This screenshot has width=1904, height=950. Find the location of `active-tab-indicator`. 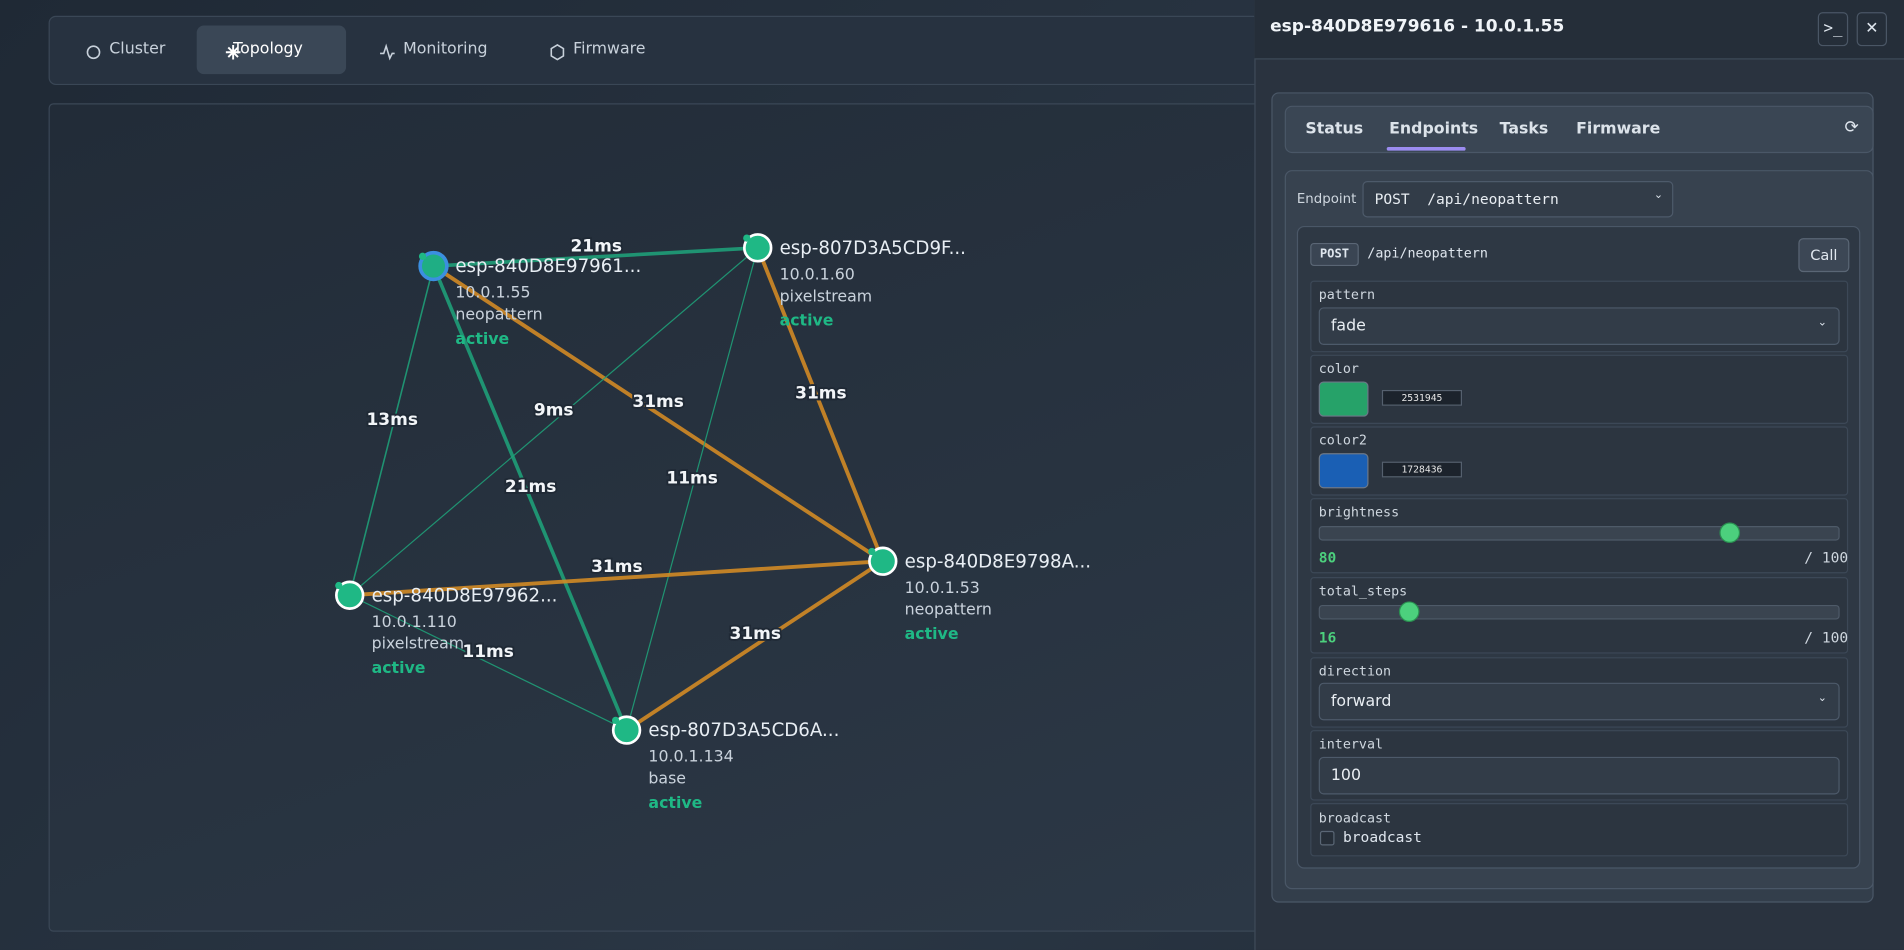

active-tab-indicator is located at coordinates (1426, 148).